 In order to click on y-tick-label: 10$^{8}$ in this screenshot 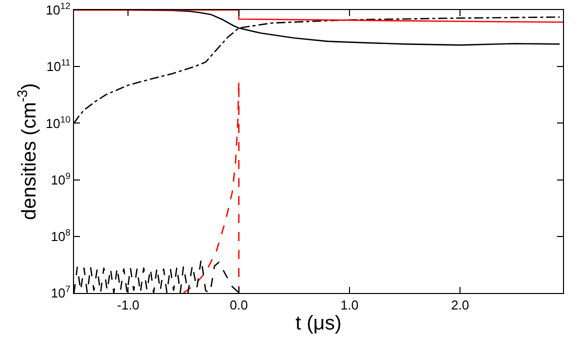, I will do `click(60, 235)`.